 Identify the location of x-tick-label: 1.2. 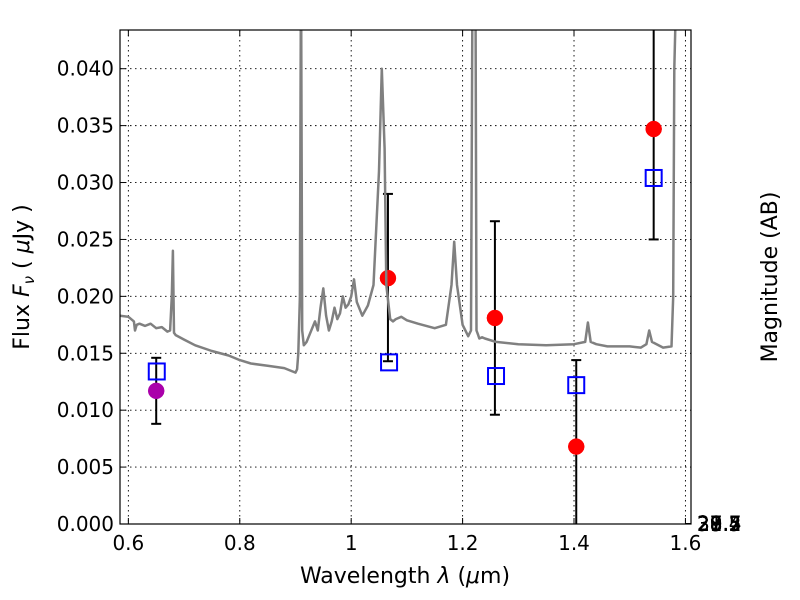
(463, 543).